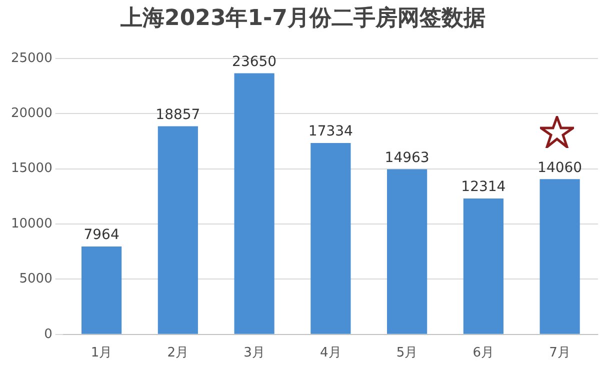 The width and height of the screenshot is (612, 368). I want to click on x-tick-label: 3月, so click(254, 353).